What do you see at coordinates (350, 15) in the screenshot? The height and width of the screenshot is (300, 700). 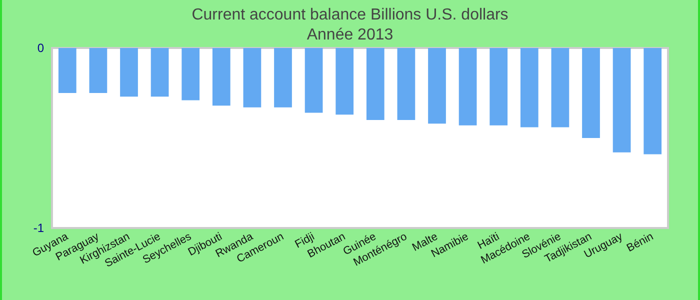 I see `chart-title: Current account balance Billions U.S. dollars` at bounding box center [350, 15].